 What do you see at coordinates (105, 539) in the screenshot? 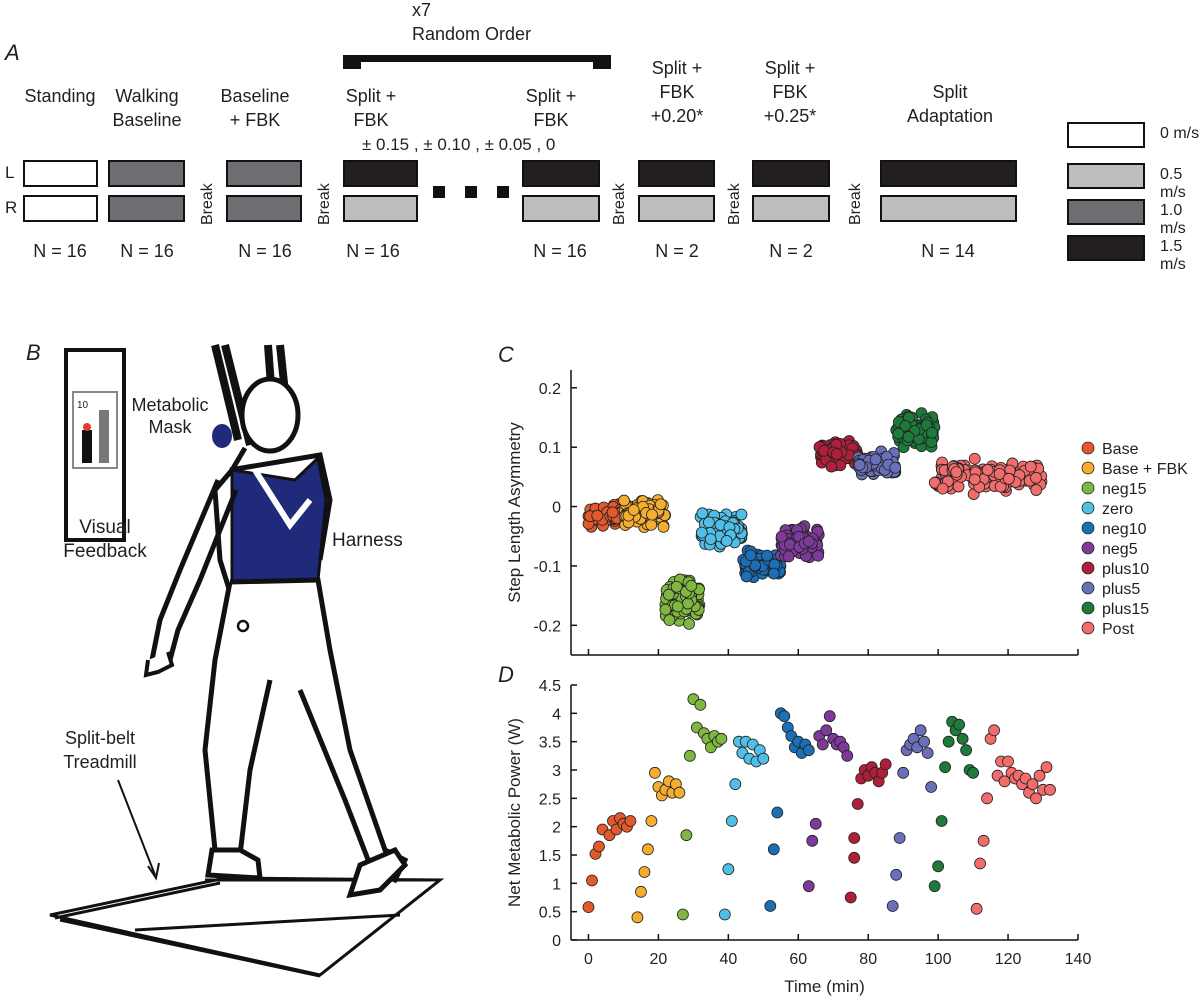
I see `visual-feedback-label: Visual Feedback` at bounding box center [105, 539].